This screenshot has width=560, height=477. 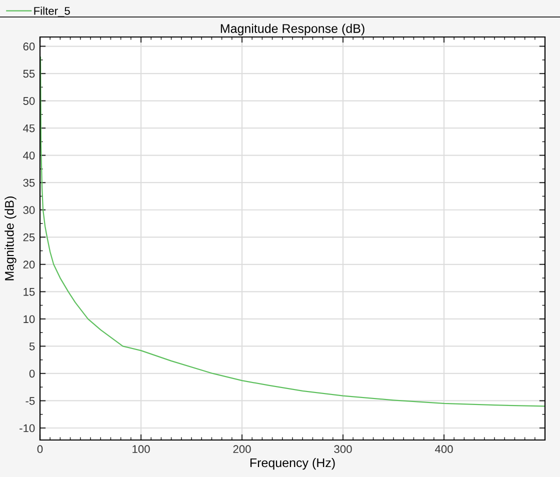 I want to click on y-tick-label: 35, so click(x=29, y=182).